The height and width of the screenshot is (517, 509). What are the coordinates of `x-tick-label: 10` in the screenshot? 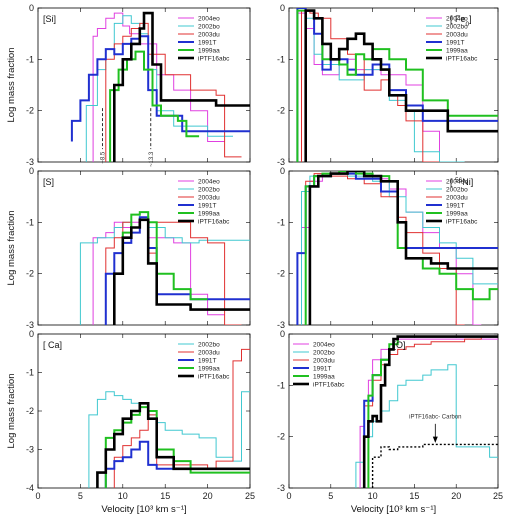 It's located at (373, 496).